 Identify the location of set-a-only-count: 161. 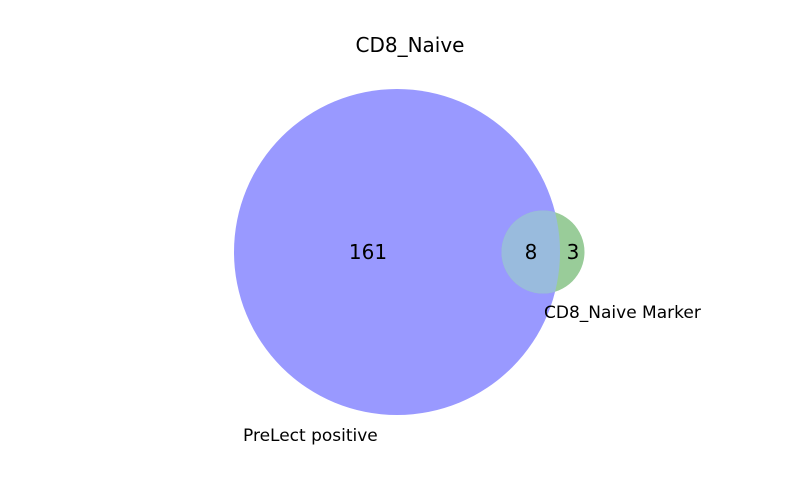
(368, 252).